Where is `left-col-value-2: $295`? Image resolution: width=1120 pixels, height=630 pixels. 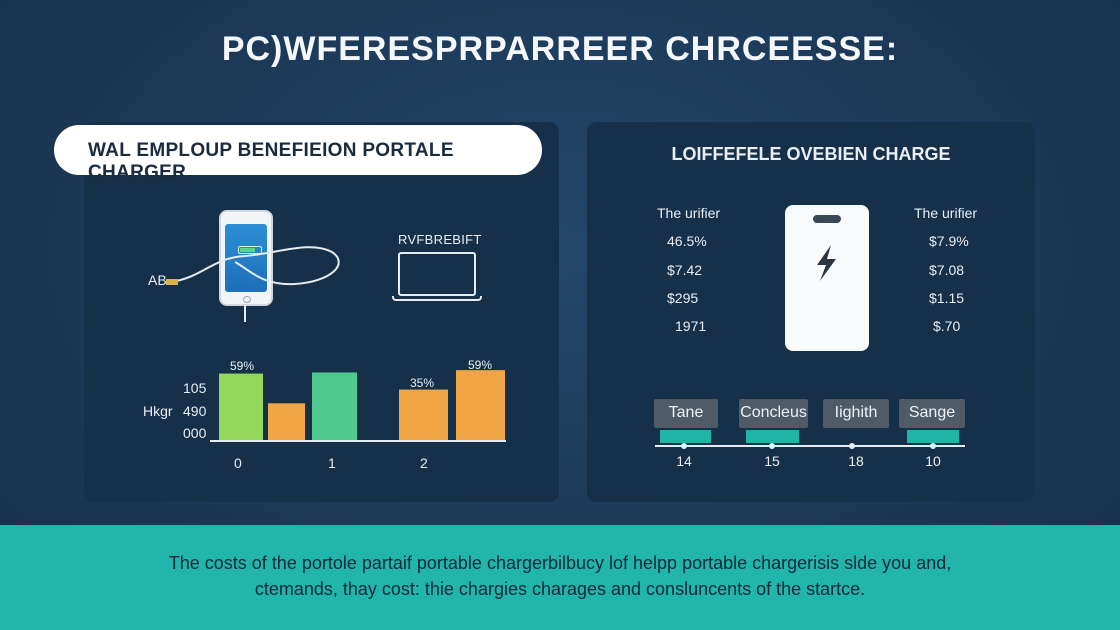
left-col-value-2: $295 is located at coordinates (683, 298).